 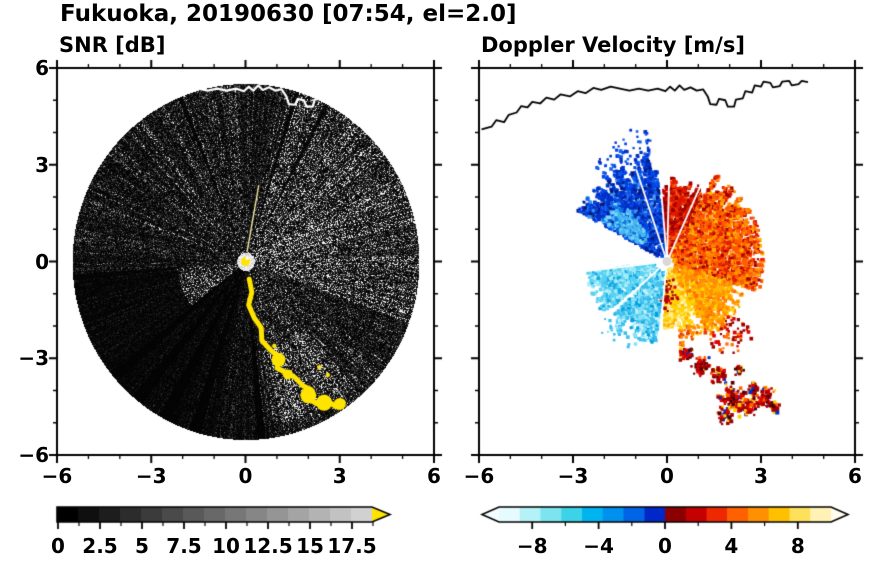 I want to click on velocity-colorbar-tick-label: −8, so click(x=532, y=546).